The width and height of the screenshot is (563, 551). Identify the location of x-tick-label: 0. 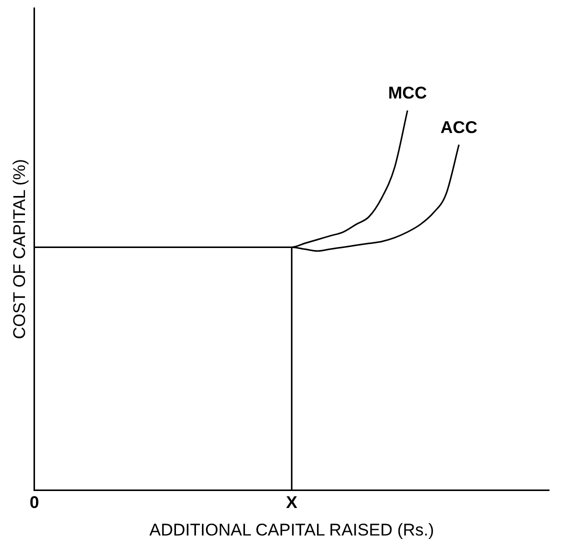
(35, 502).